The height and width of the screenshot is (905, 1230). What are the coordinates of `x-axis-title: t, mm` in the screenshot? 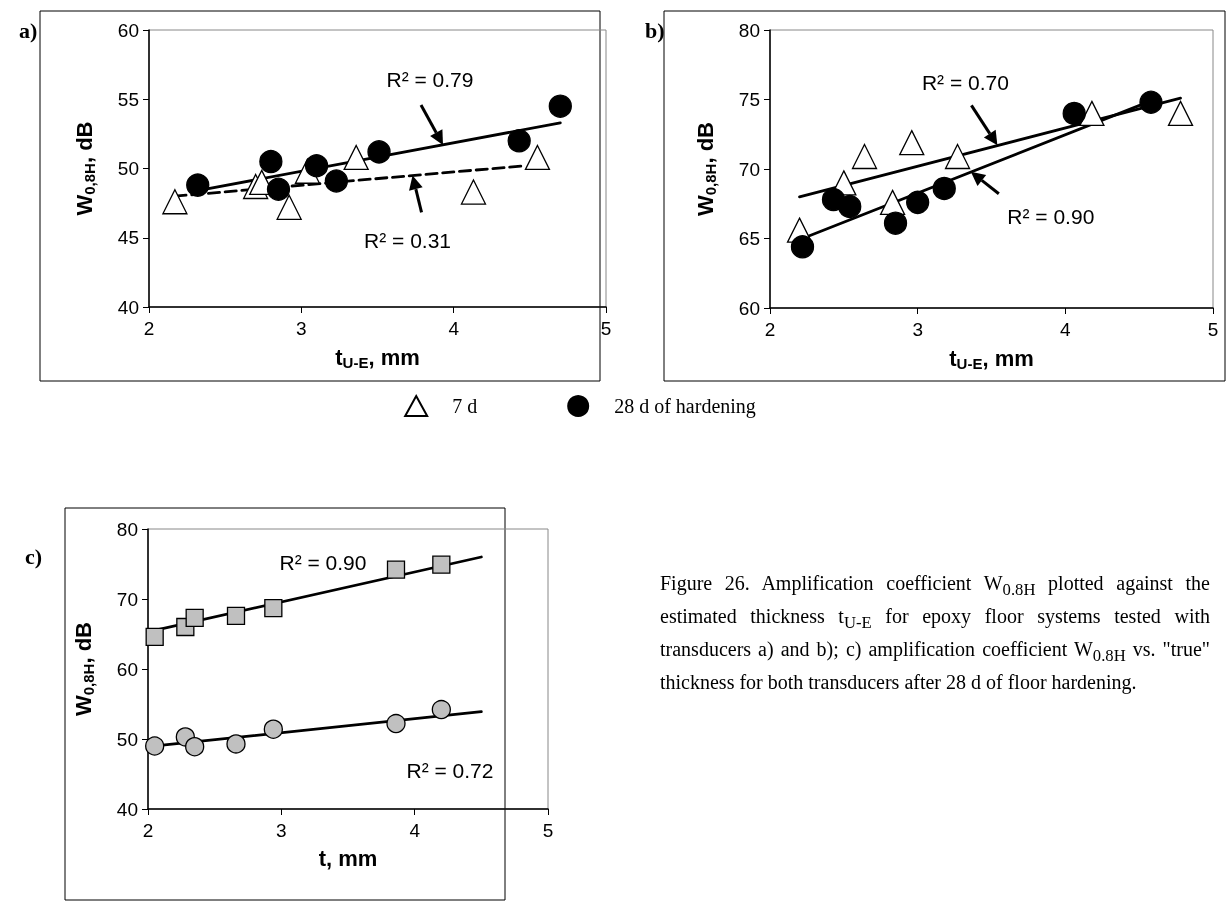 It's located at (348, 858).